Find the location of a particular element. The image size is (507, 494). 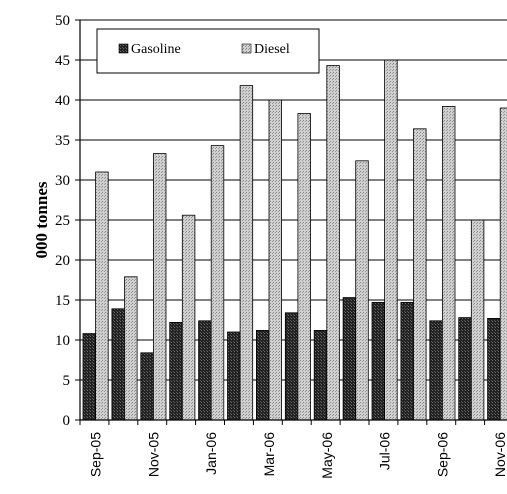

y-tick-label: 45 is located at coordinates (62, 61).